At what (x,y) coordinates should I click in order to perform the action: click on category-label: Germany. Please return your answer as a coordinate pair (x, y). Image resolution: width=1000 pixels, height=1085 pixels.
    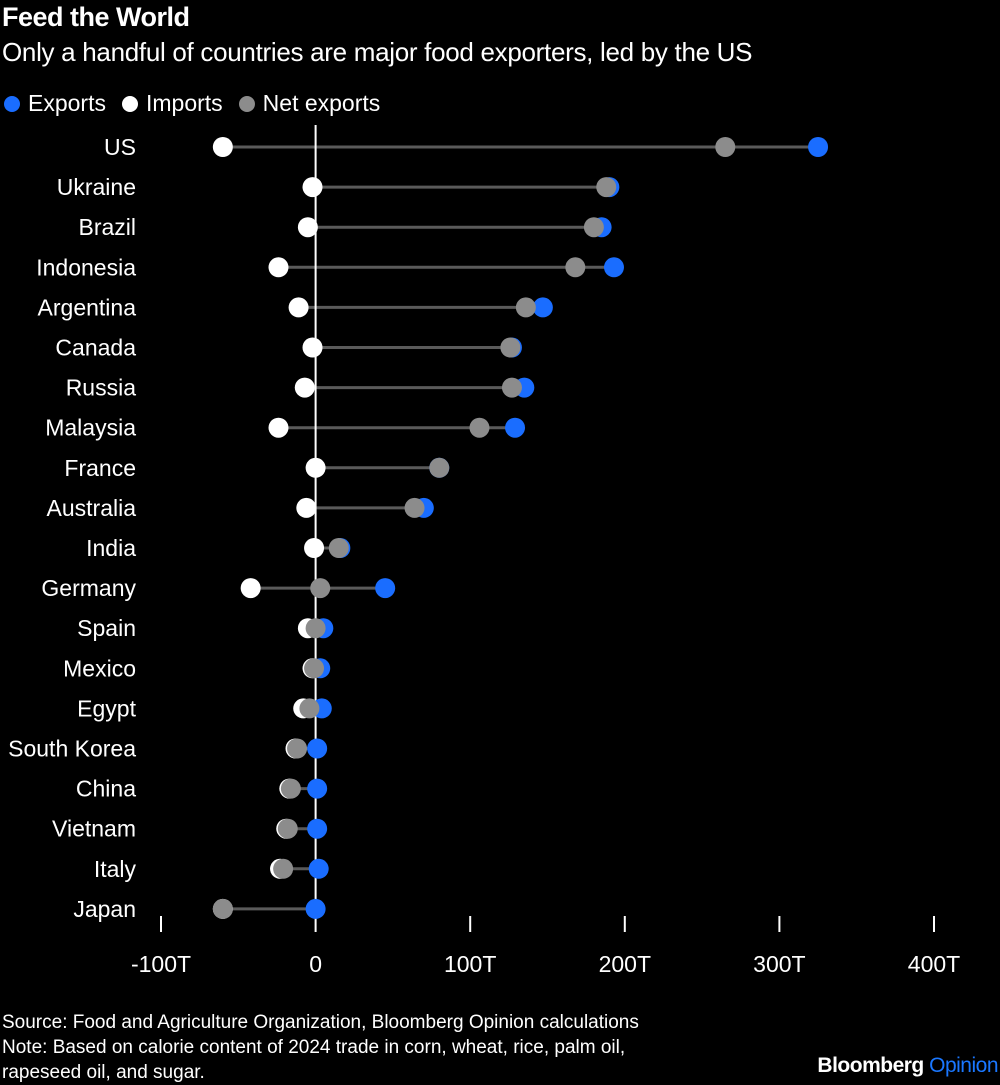
    Looking at the image, I should click on (88, 588).